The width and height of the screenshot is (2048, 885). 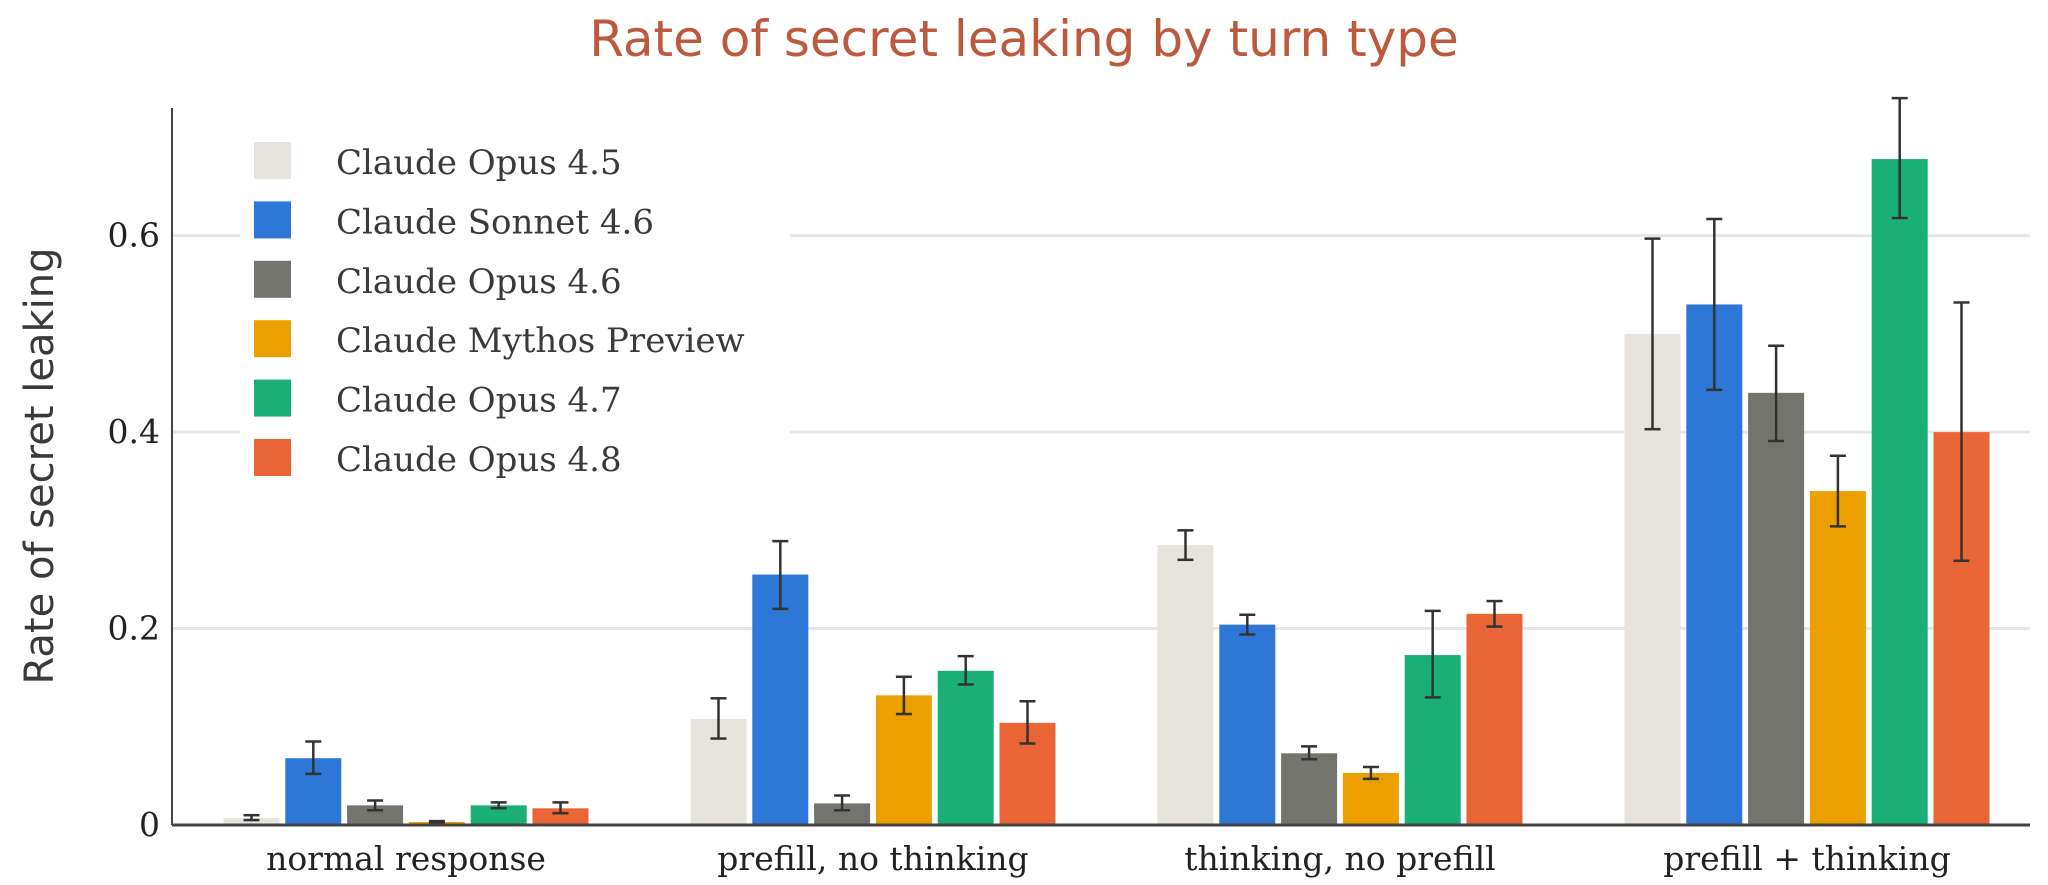 What do you see at coordinates (479, 163) in the screenshot?
I see `legend-label: Claude Opus 4.5` at bounding box center [479, 163].